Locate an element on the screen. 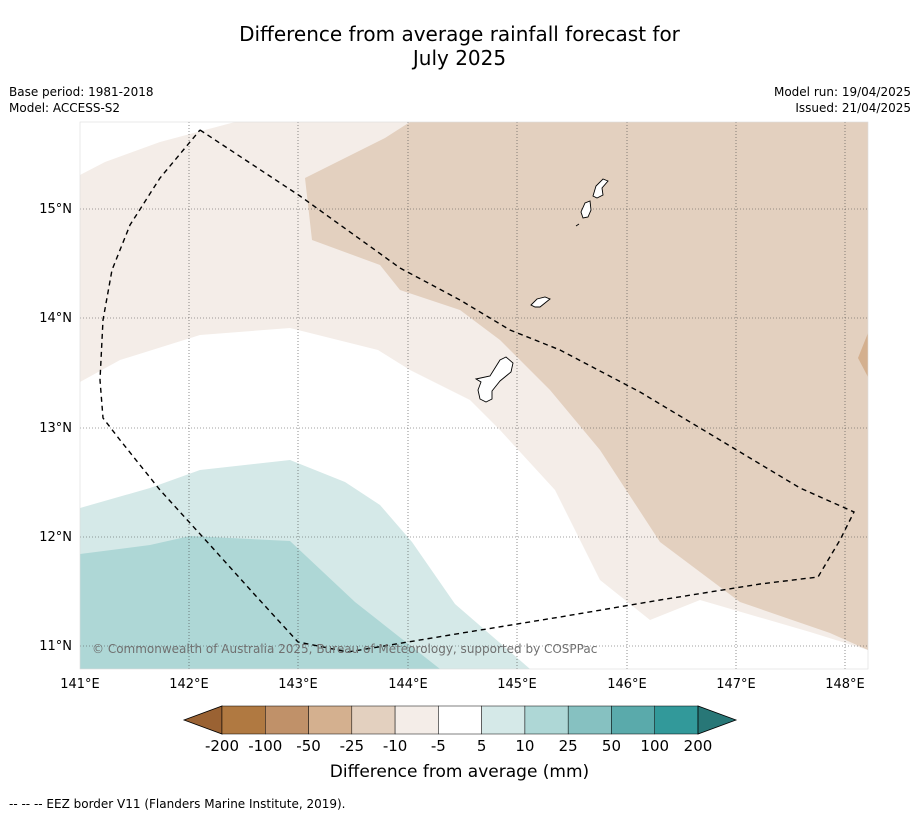 The width and height of the screenshot is (919, 816). island-tinian is located at coordinates (586, 209).